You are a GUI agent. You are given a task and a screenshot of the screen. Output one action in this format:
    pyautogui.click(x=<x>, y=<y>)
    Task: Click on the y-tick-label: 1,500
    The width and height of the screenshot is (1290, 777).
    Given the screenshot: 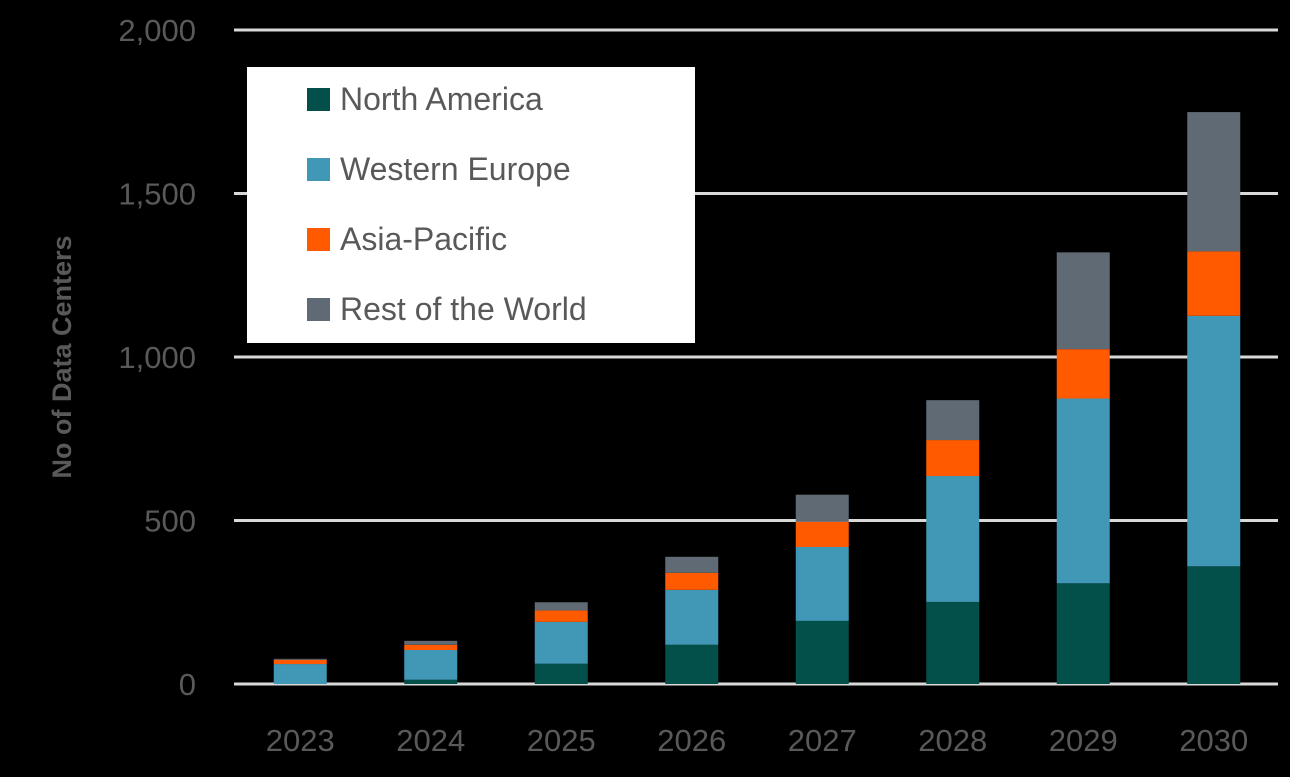 What is the action you would take?
    pyautogui.click(x=157, y=194)
    